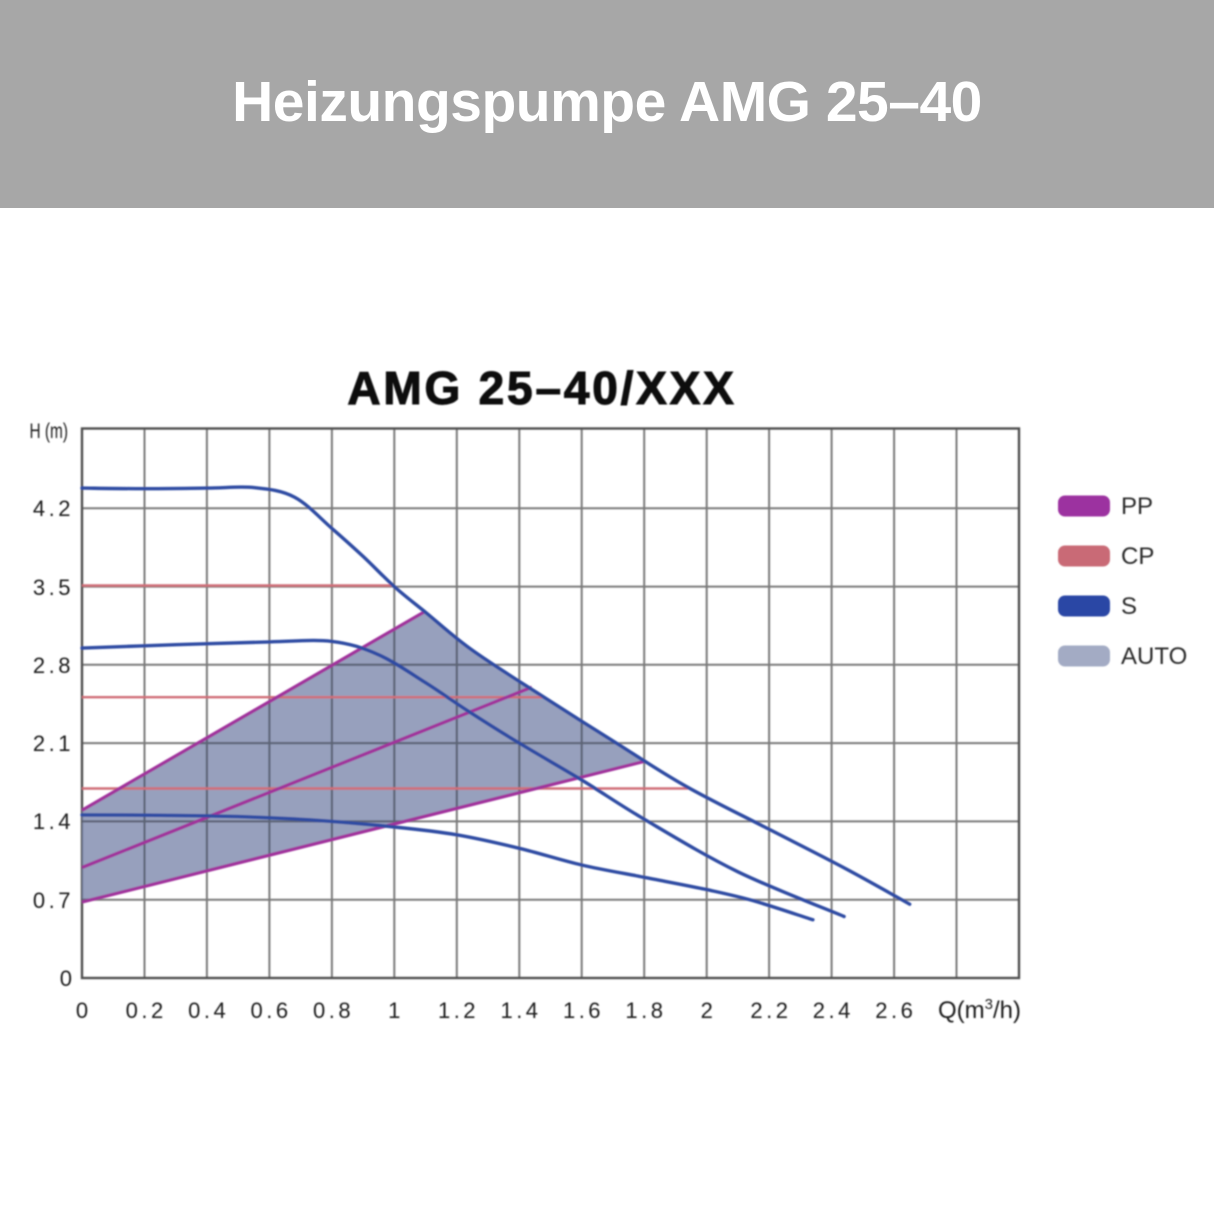  I want to click on svg-text: 0.2, so click(146, 1010).